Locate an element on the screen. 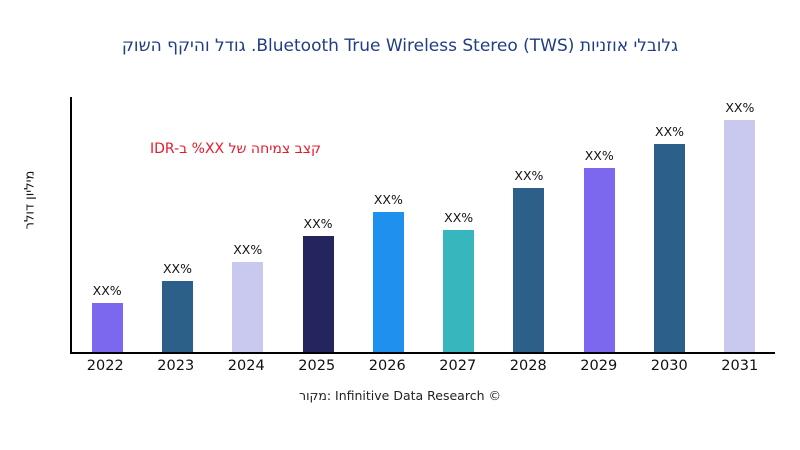 This screenshot has height=450, width=800. bar-2028 is located at coordinates (529, 270).